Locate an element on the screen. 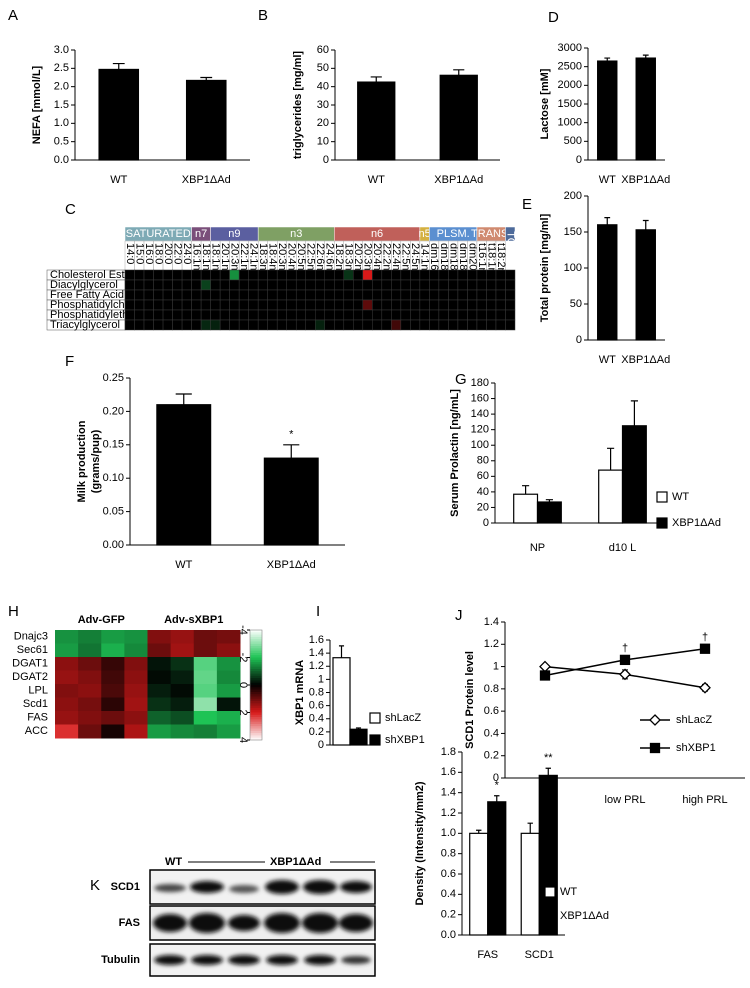 The image size is (750, 988). y-axis-title: SCD1 Protein level is located at coordinates (470, 700).